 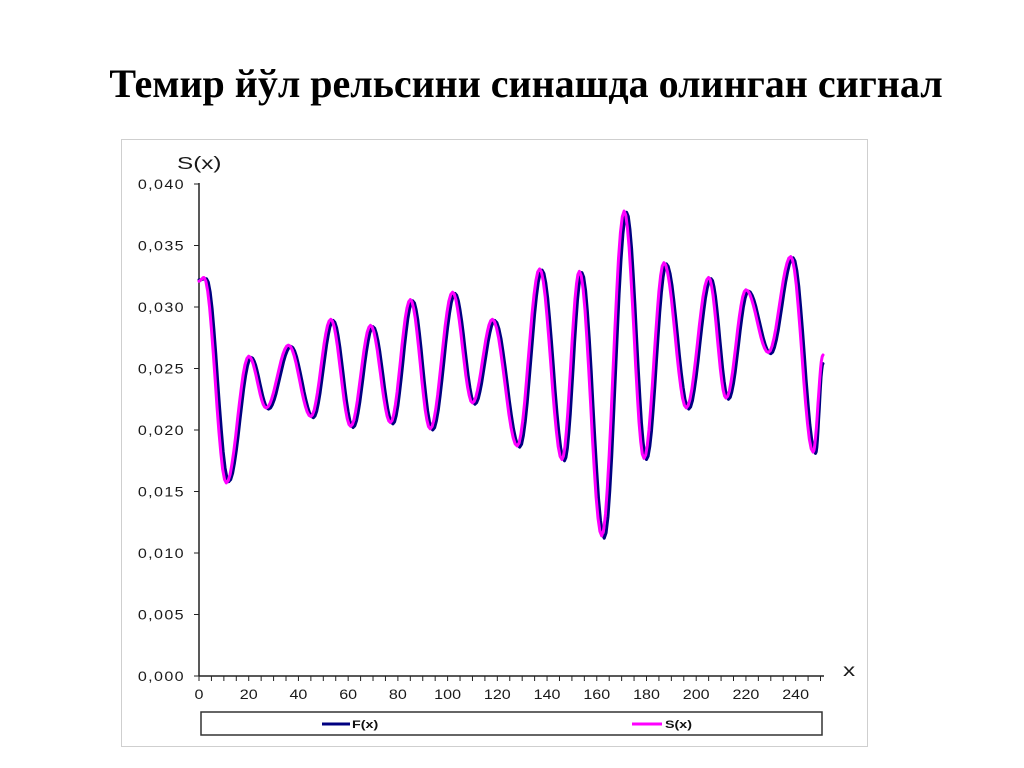 I want to click on y-tick-label: 0,025, so click(x=161, y=369).